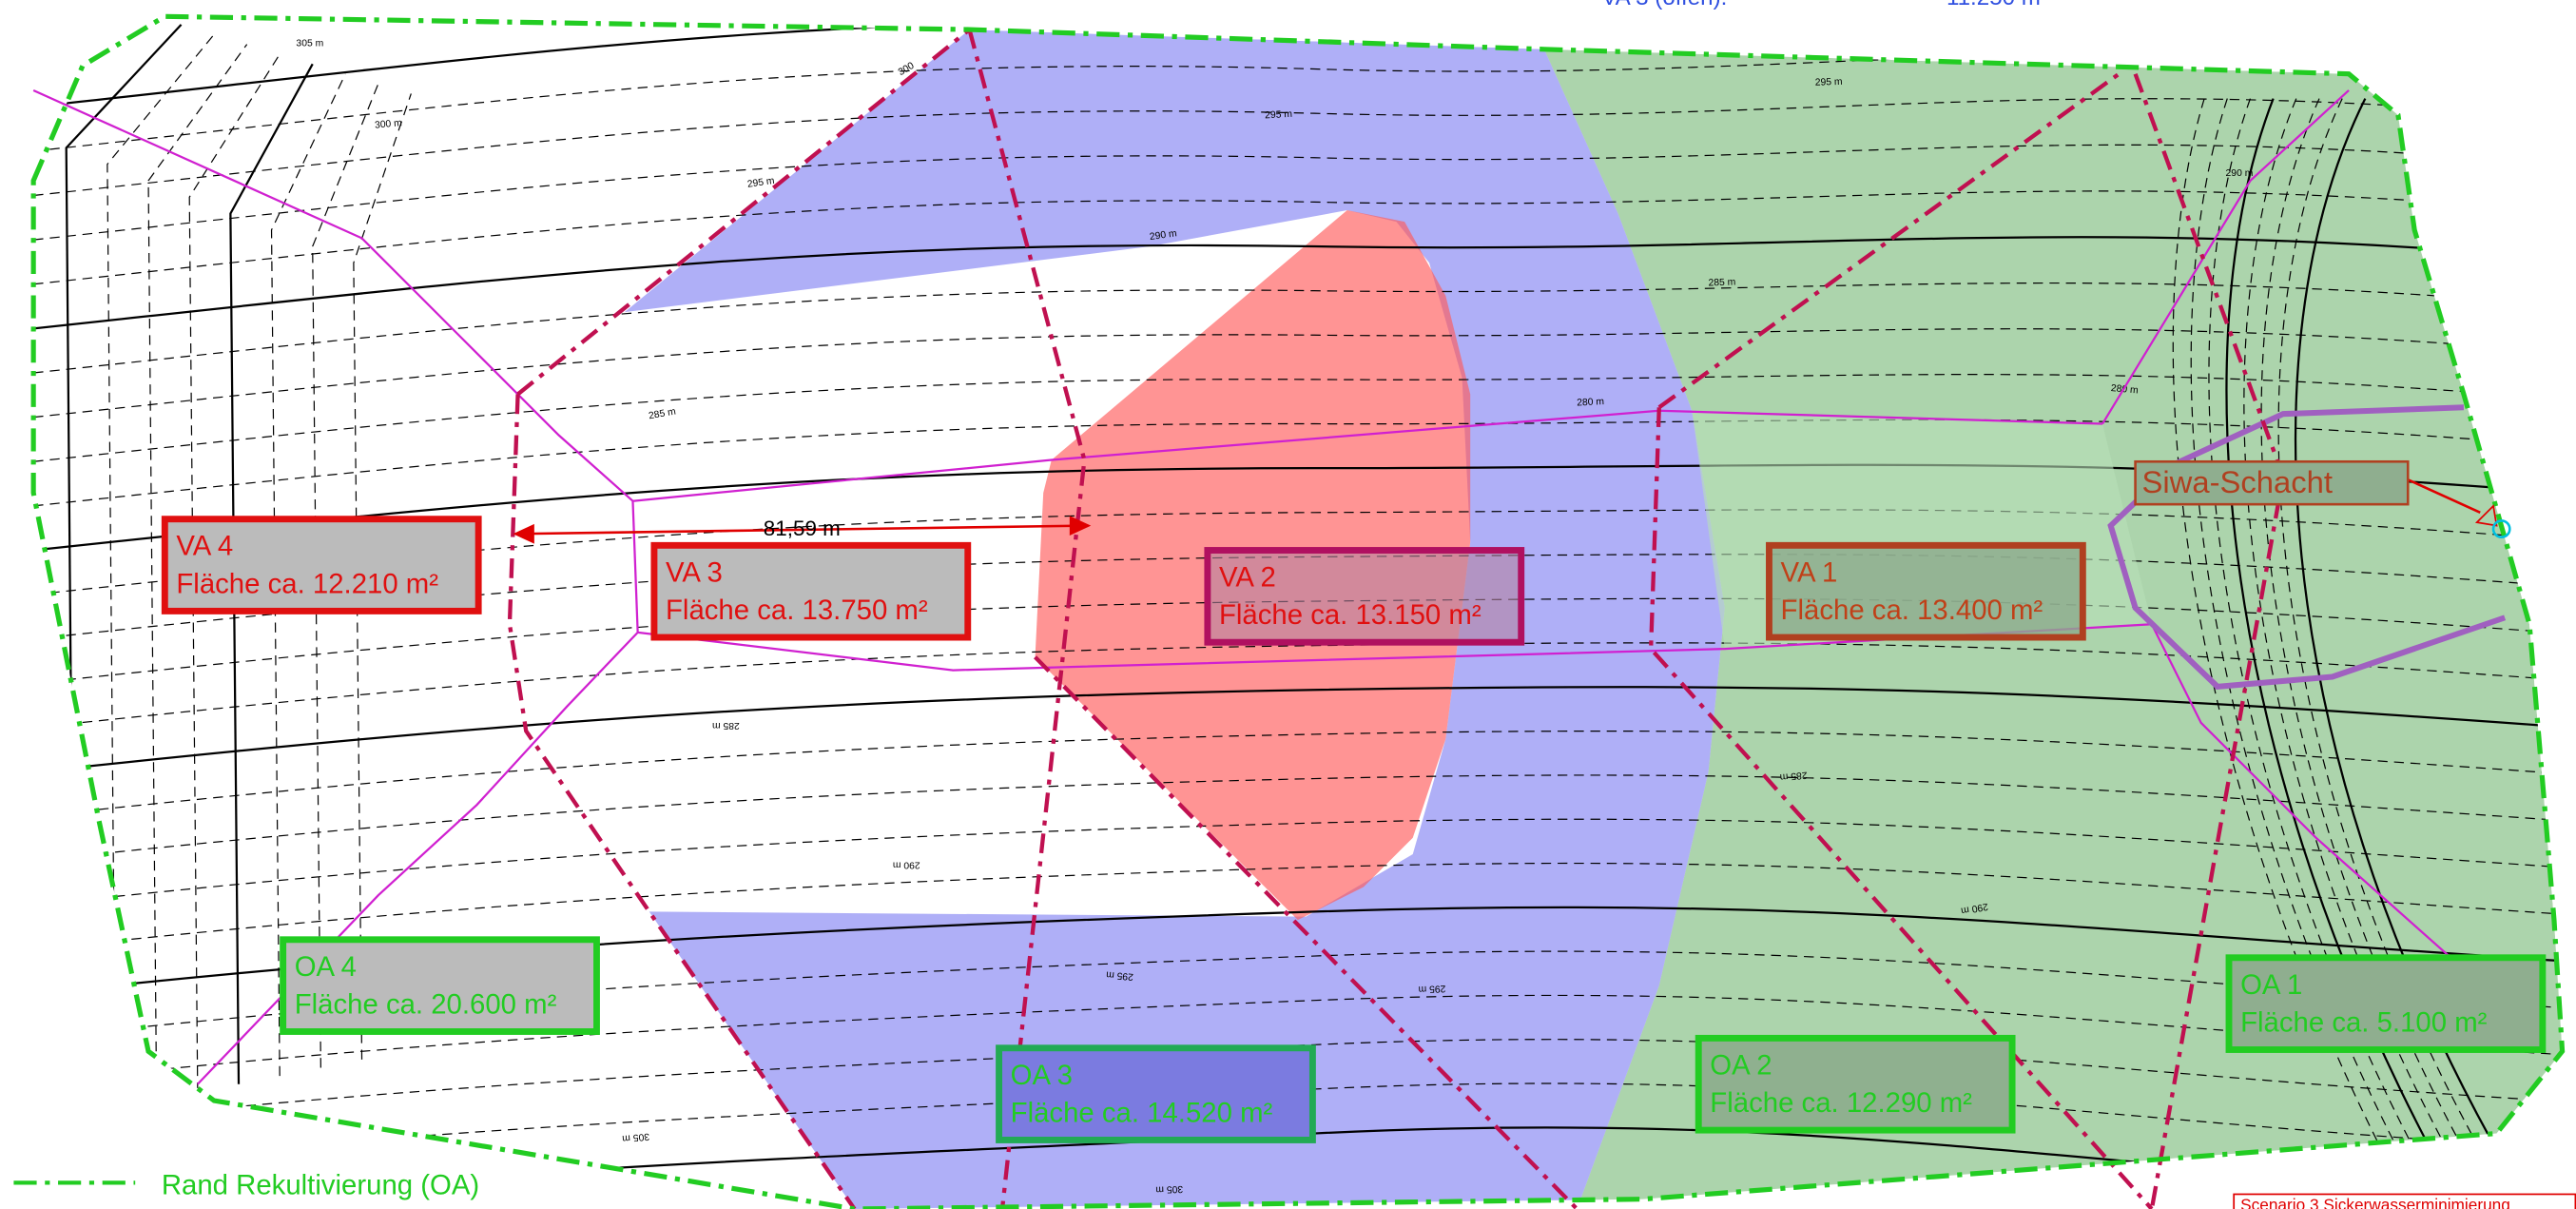 The image size is (2576, 1209). I want to click on shaft-marker, so click(2501, 528).